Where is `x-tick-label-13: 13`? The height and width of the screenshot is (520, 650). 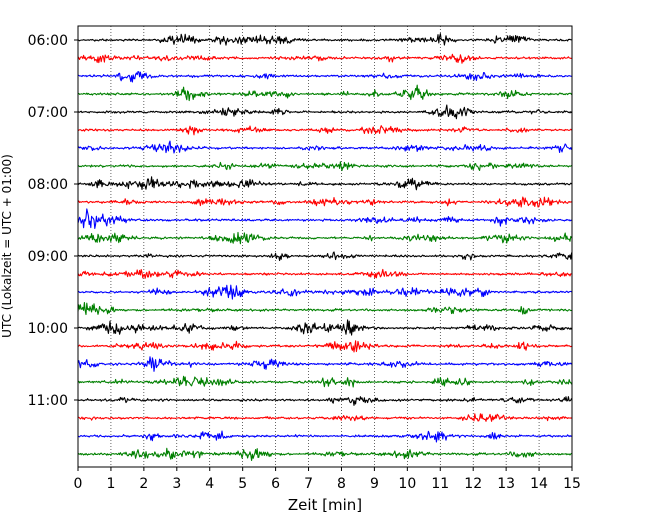 x-tick-label-13: 13 is located at coordinates (506, 484).